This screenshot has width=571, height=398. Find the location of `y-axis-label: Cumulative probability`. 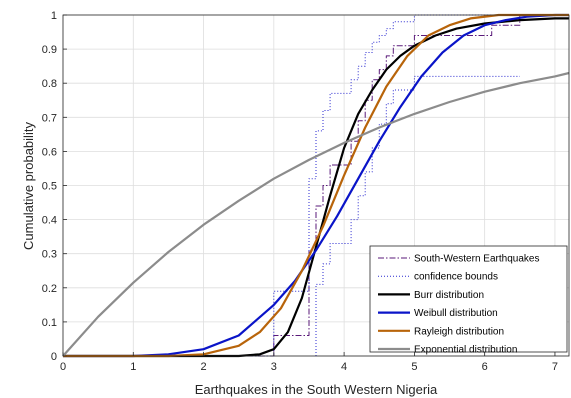

y-axis-label: Cumulative probability is located at coordinates (28, 186).